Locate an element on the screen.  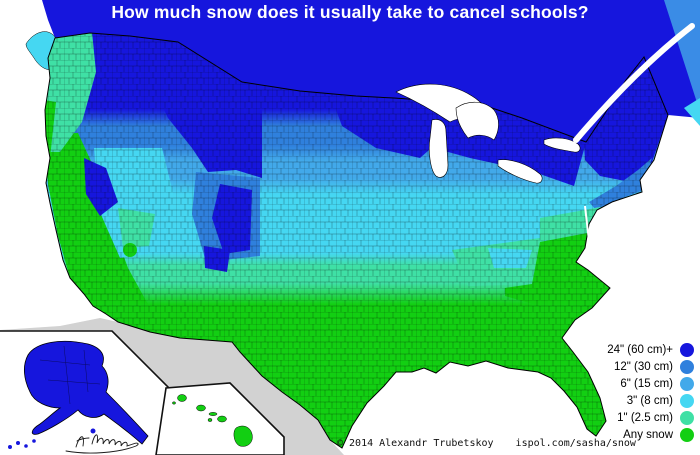
legend-row: 24" (60 cm)+ is located at coordinates (650, 350).